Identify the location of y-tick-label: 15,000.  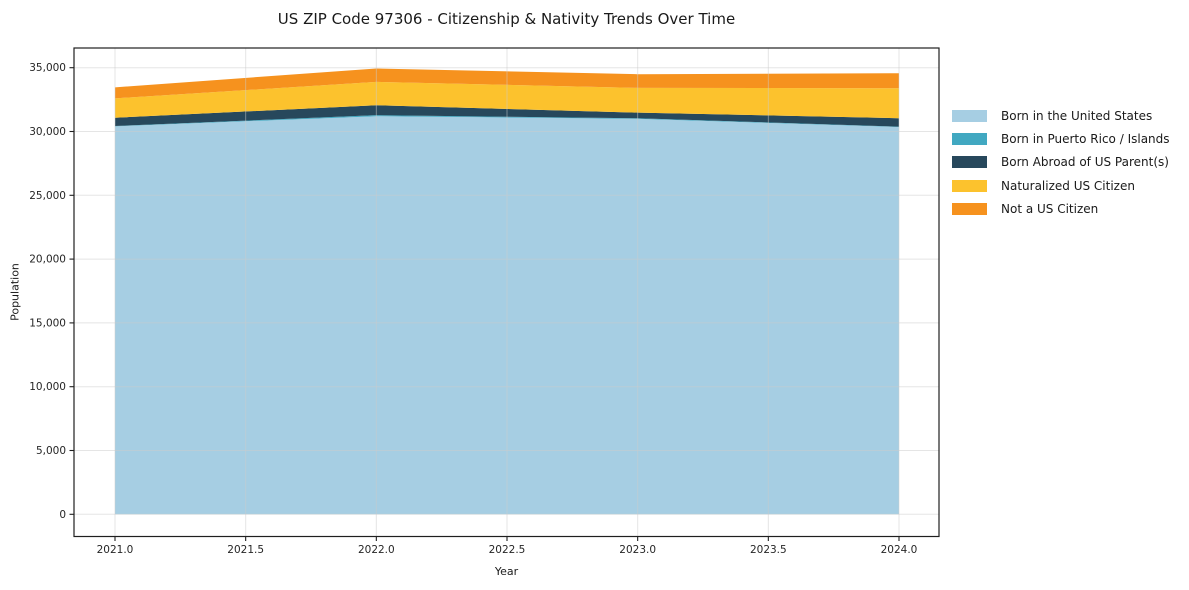
(47, 323).